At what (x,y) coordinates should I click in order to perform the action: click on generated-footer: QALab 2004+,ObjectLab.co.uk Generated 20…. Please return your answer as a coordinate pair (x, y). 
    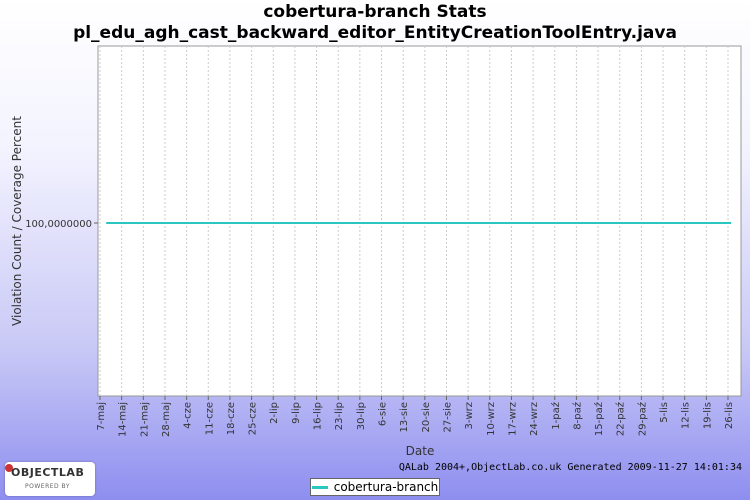
    Looking at the image, I should click on (570, 467).